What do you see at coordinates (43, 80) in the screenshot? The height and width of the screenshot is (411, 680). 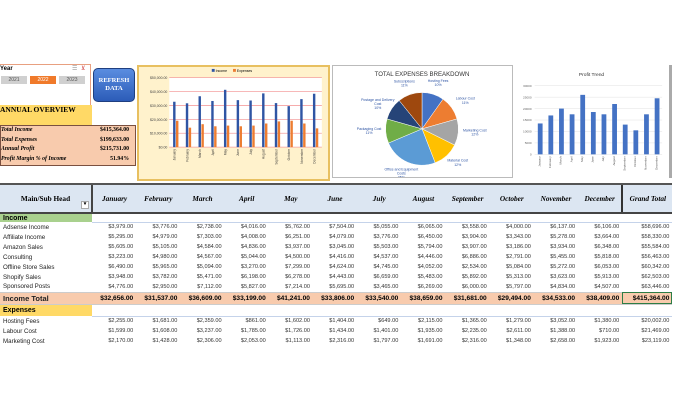 I see `slicer-year-2022: 2022` at bounding box center [43, 80].